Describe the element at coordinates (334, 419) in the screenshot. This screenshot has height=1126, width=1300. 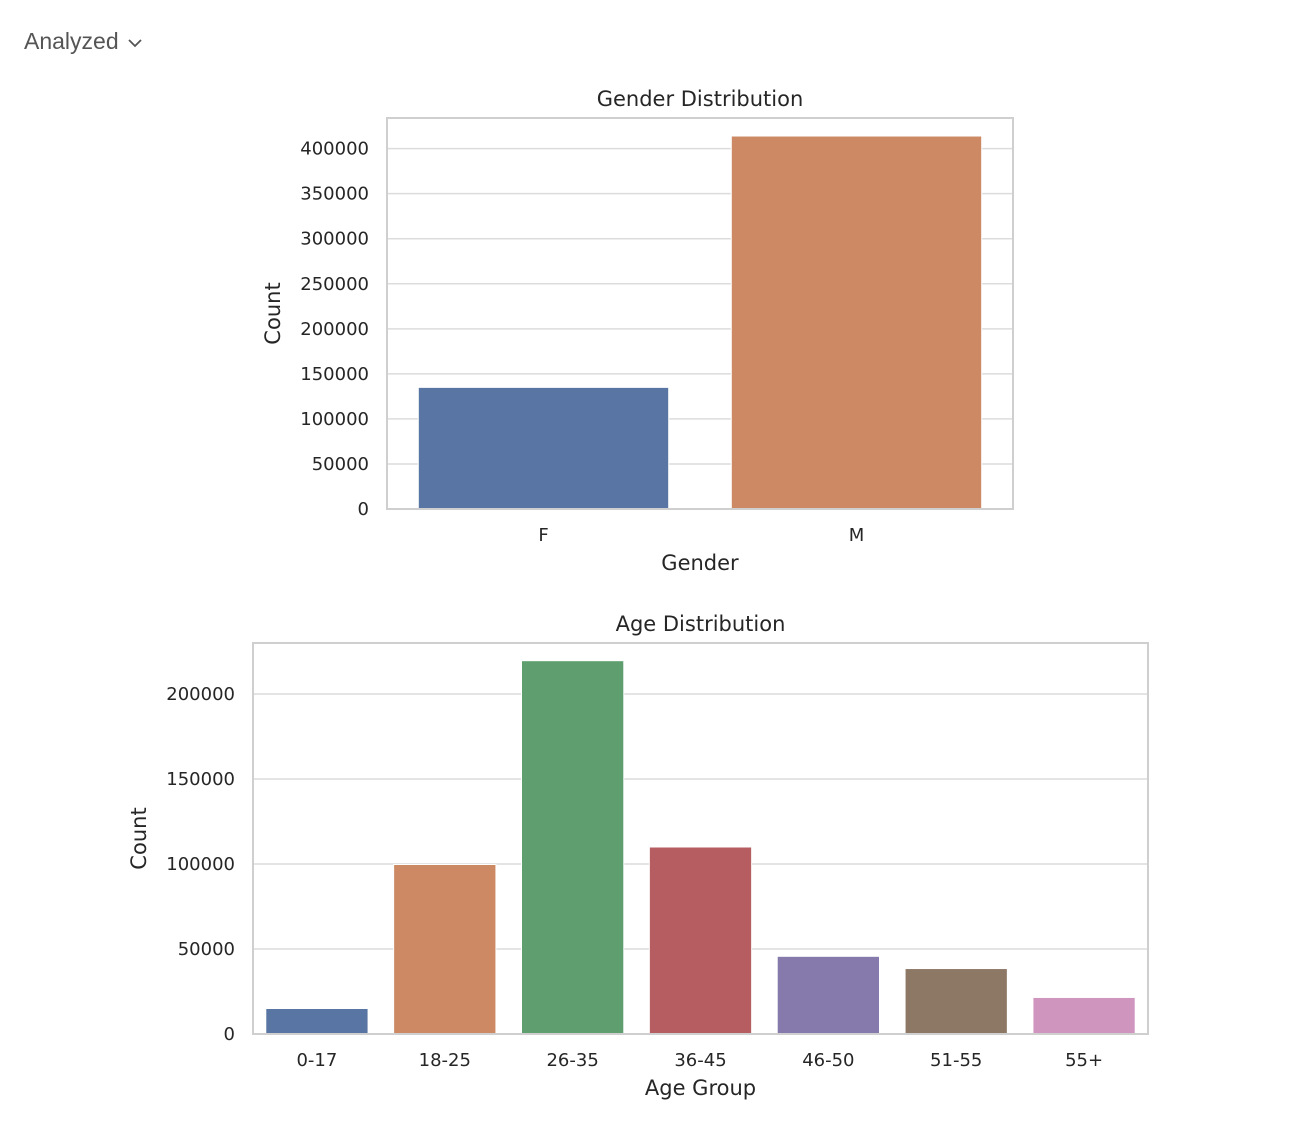
I see `chart-1-y-tick-label: 100000` at that location.